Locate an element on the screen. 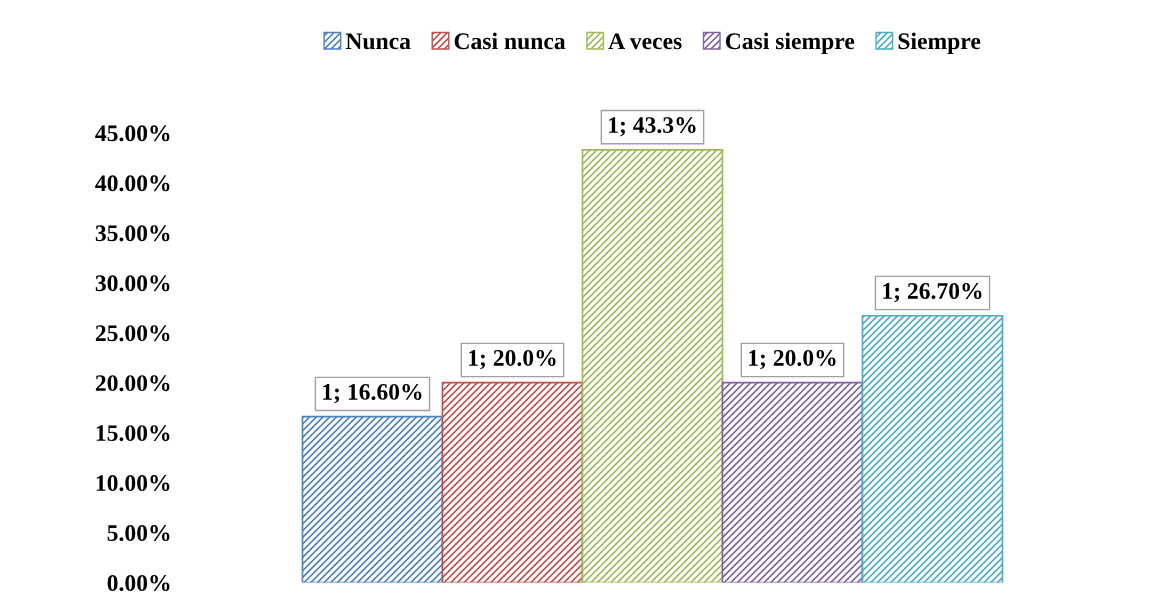 This screenshot has width=1161, height=610. y-tick-label: 35.00% is located at coordinates (132, 233).